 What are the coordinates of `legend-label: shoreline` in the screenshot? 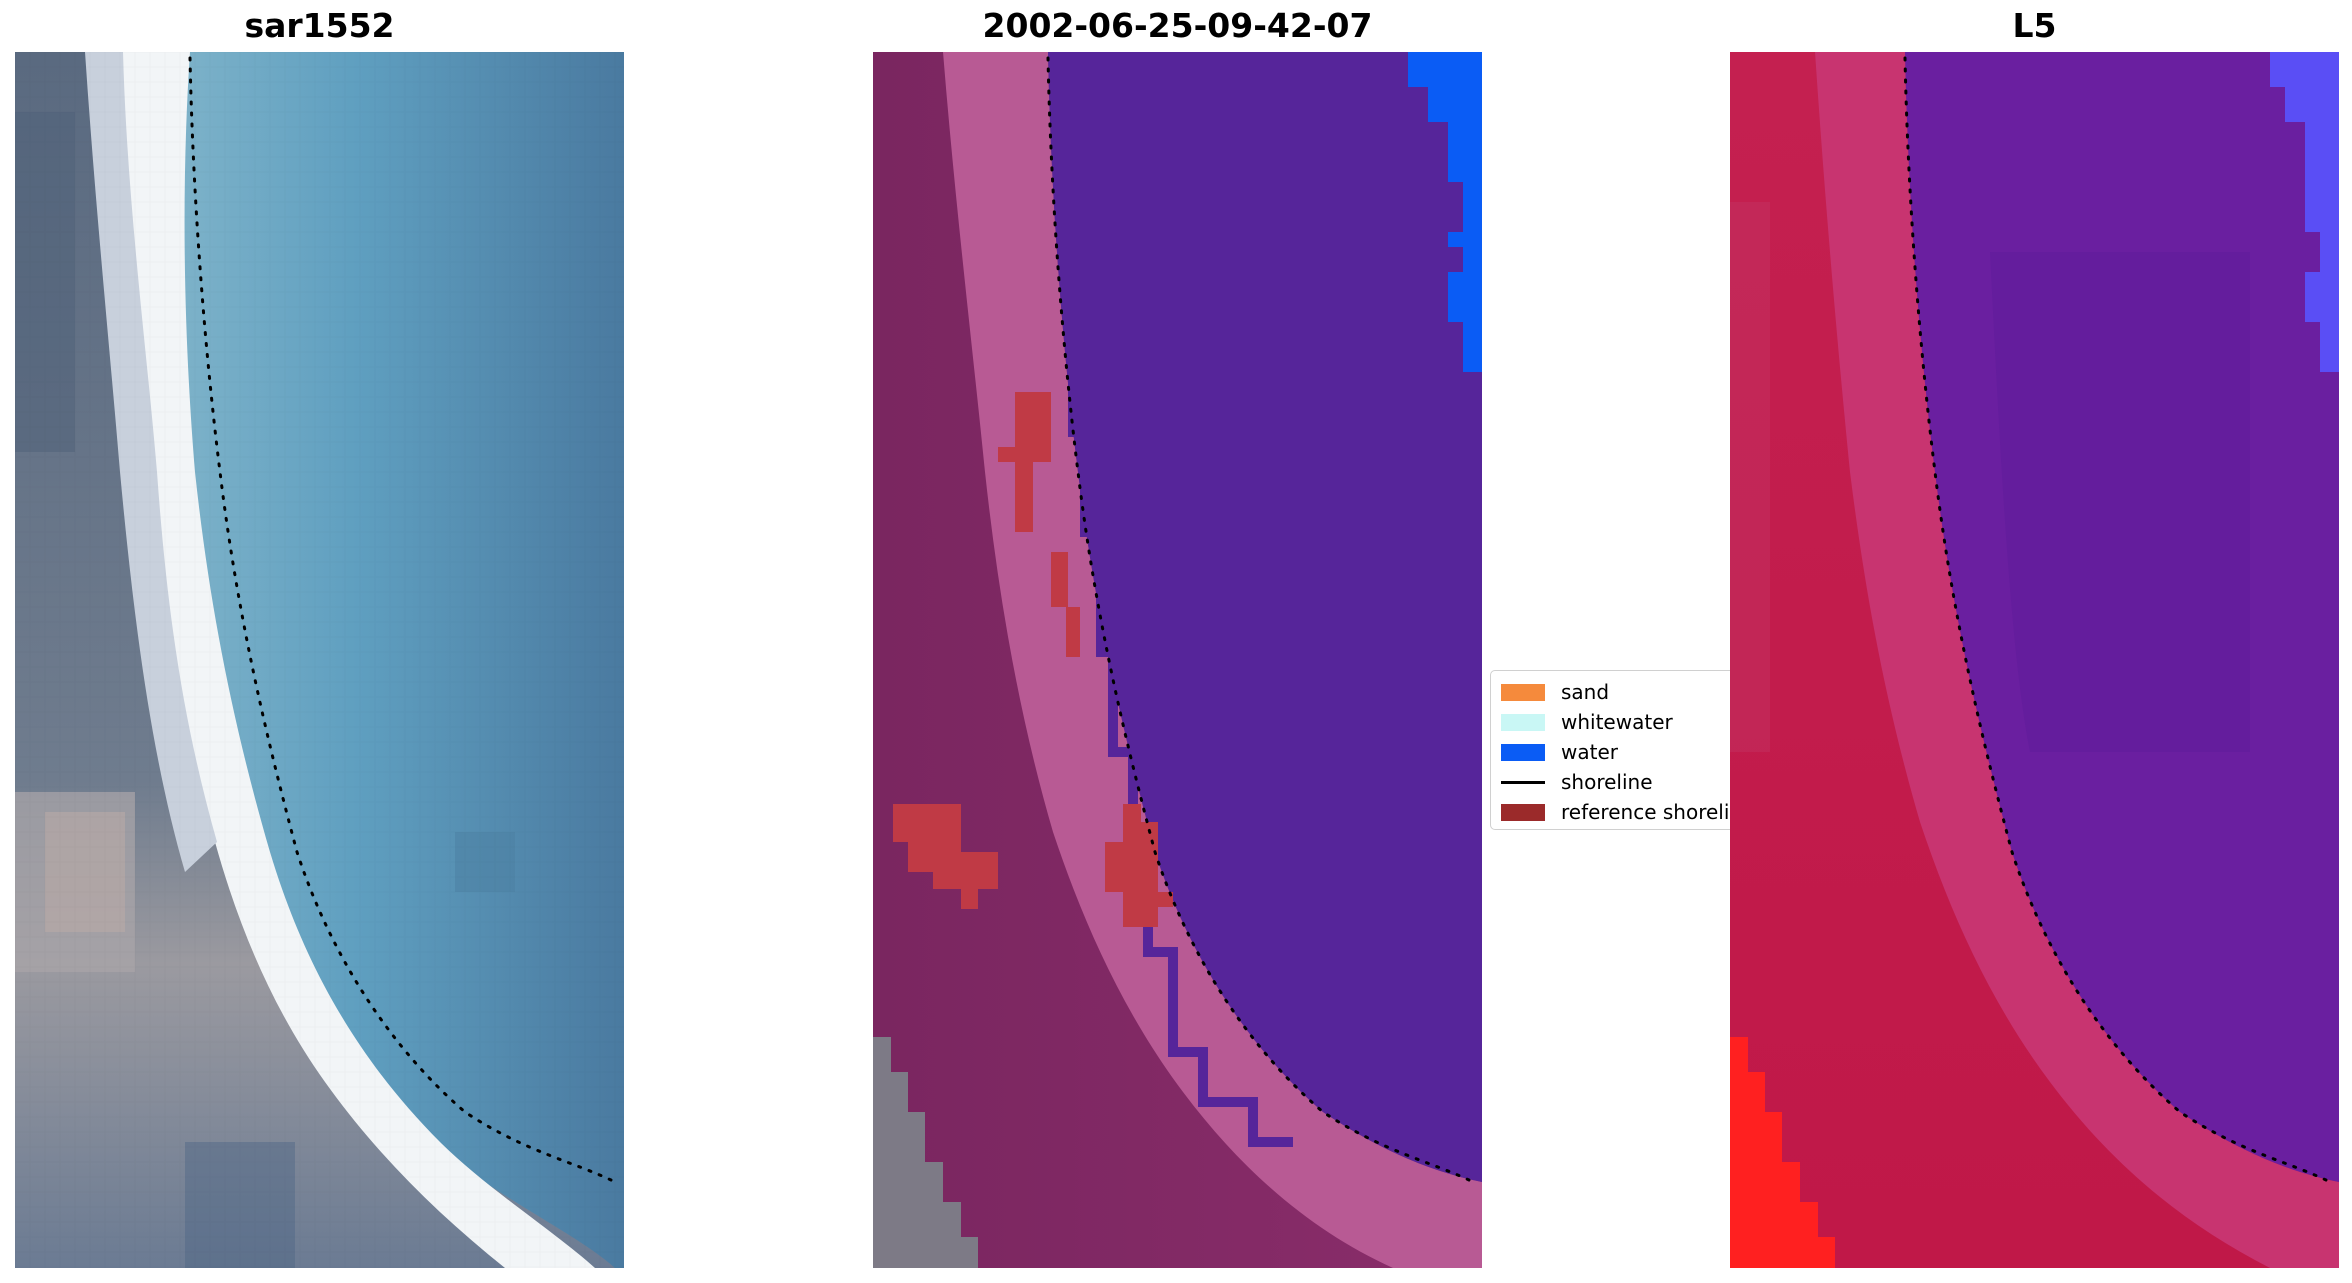 It's located at (1607, 782).